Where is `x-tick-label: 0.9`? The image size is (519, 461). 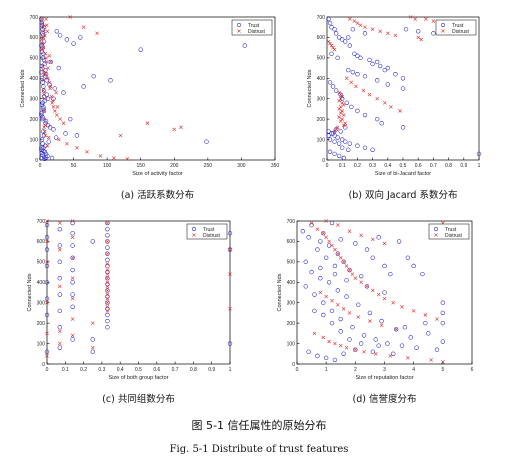 x-tick-label: 0.9 is located at coordinates (463, 166).